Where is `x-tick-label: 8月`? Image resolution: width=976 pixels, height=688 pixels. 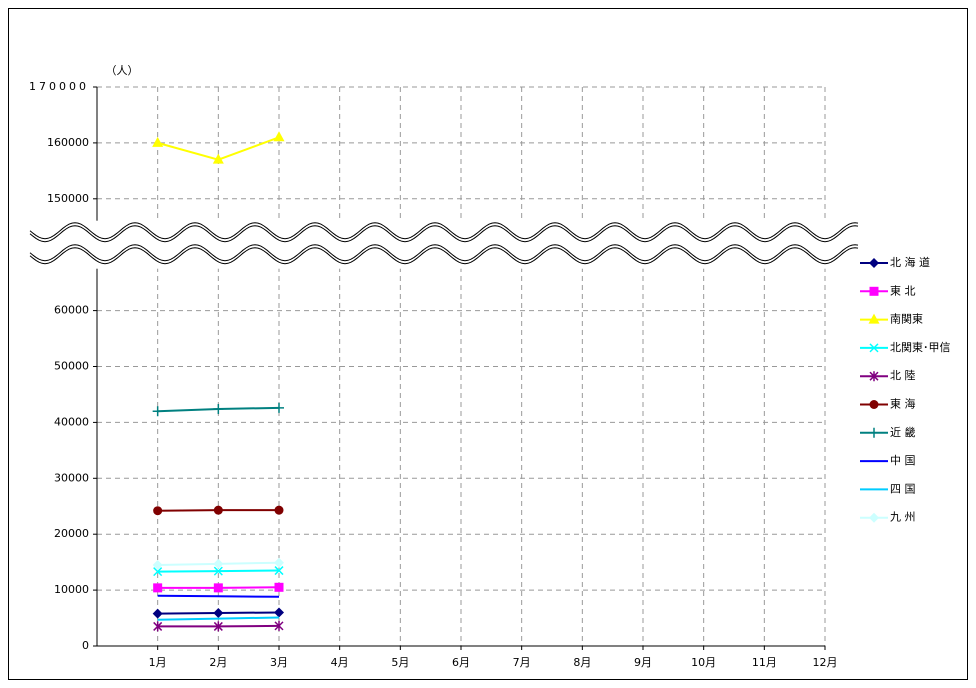 x-tick-label: 8月 is located at coordinates (582, 662).